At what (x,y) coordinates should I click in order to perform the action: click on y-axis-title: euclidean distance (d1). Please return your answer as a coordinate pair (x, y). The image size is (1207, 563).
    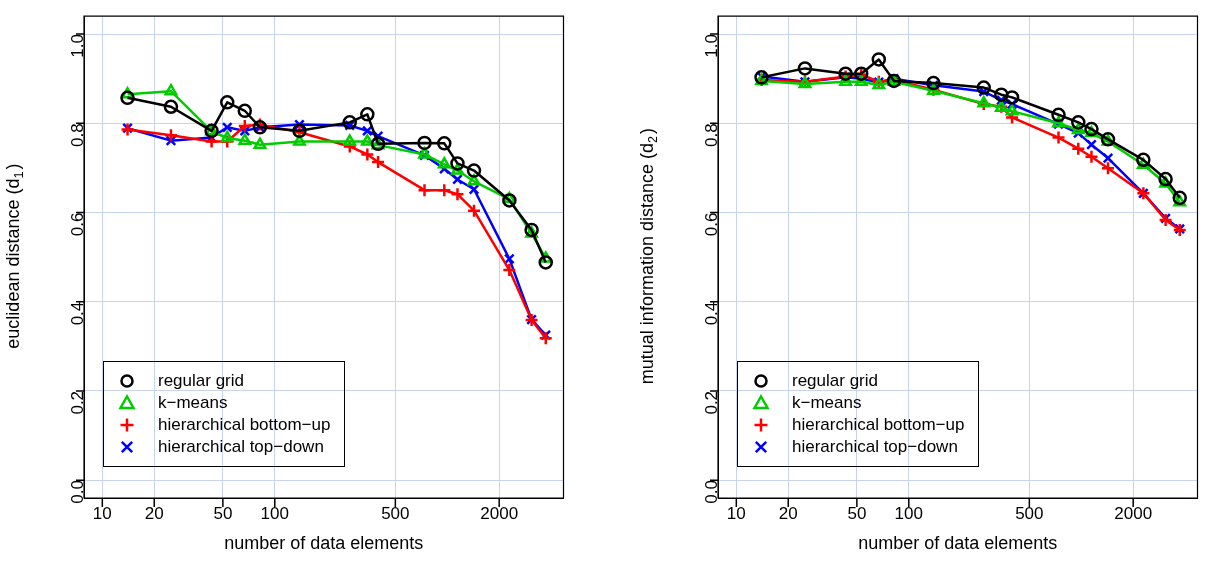
    Looking at the image, I should click on (14, 256).